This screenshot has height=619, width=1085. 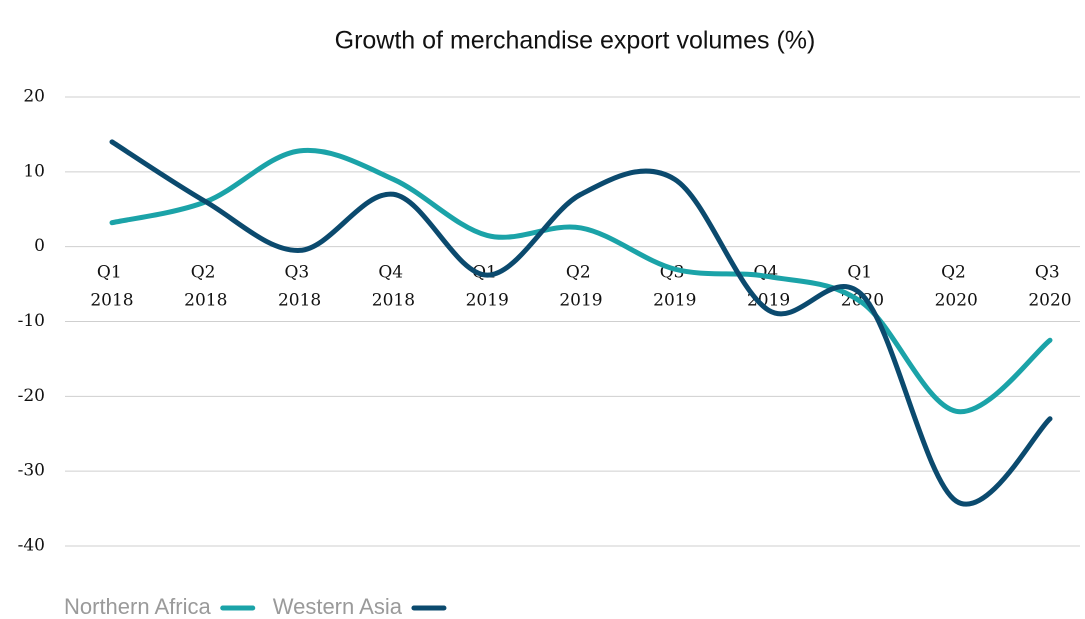 I want to click on x-tick-label: Q2 2019, so click(x=580, y=286).